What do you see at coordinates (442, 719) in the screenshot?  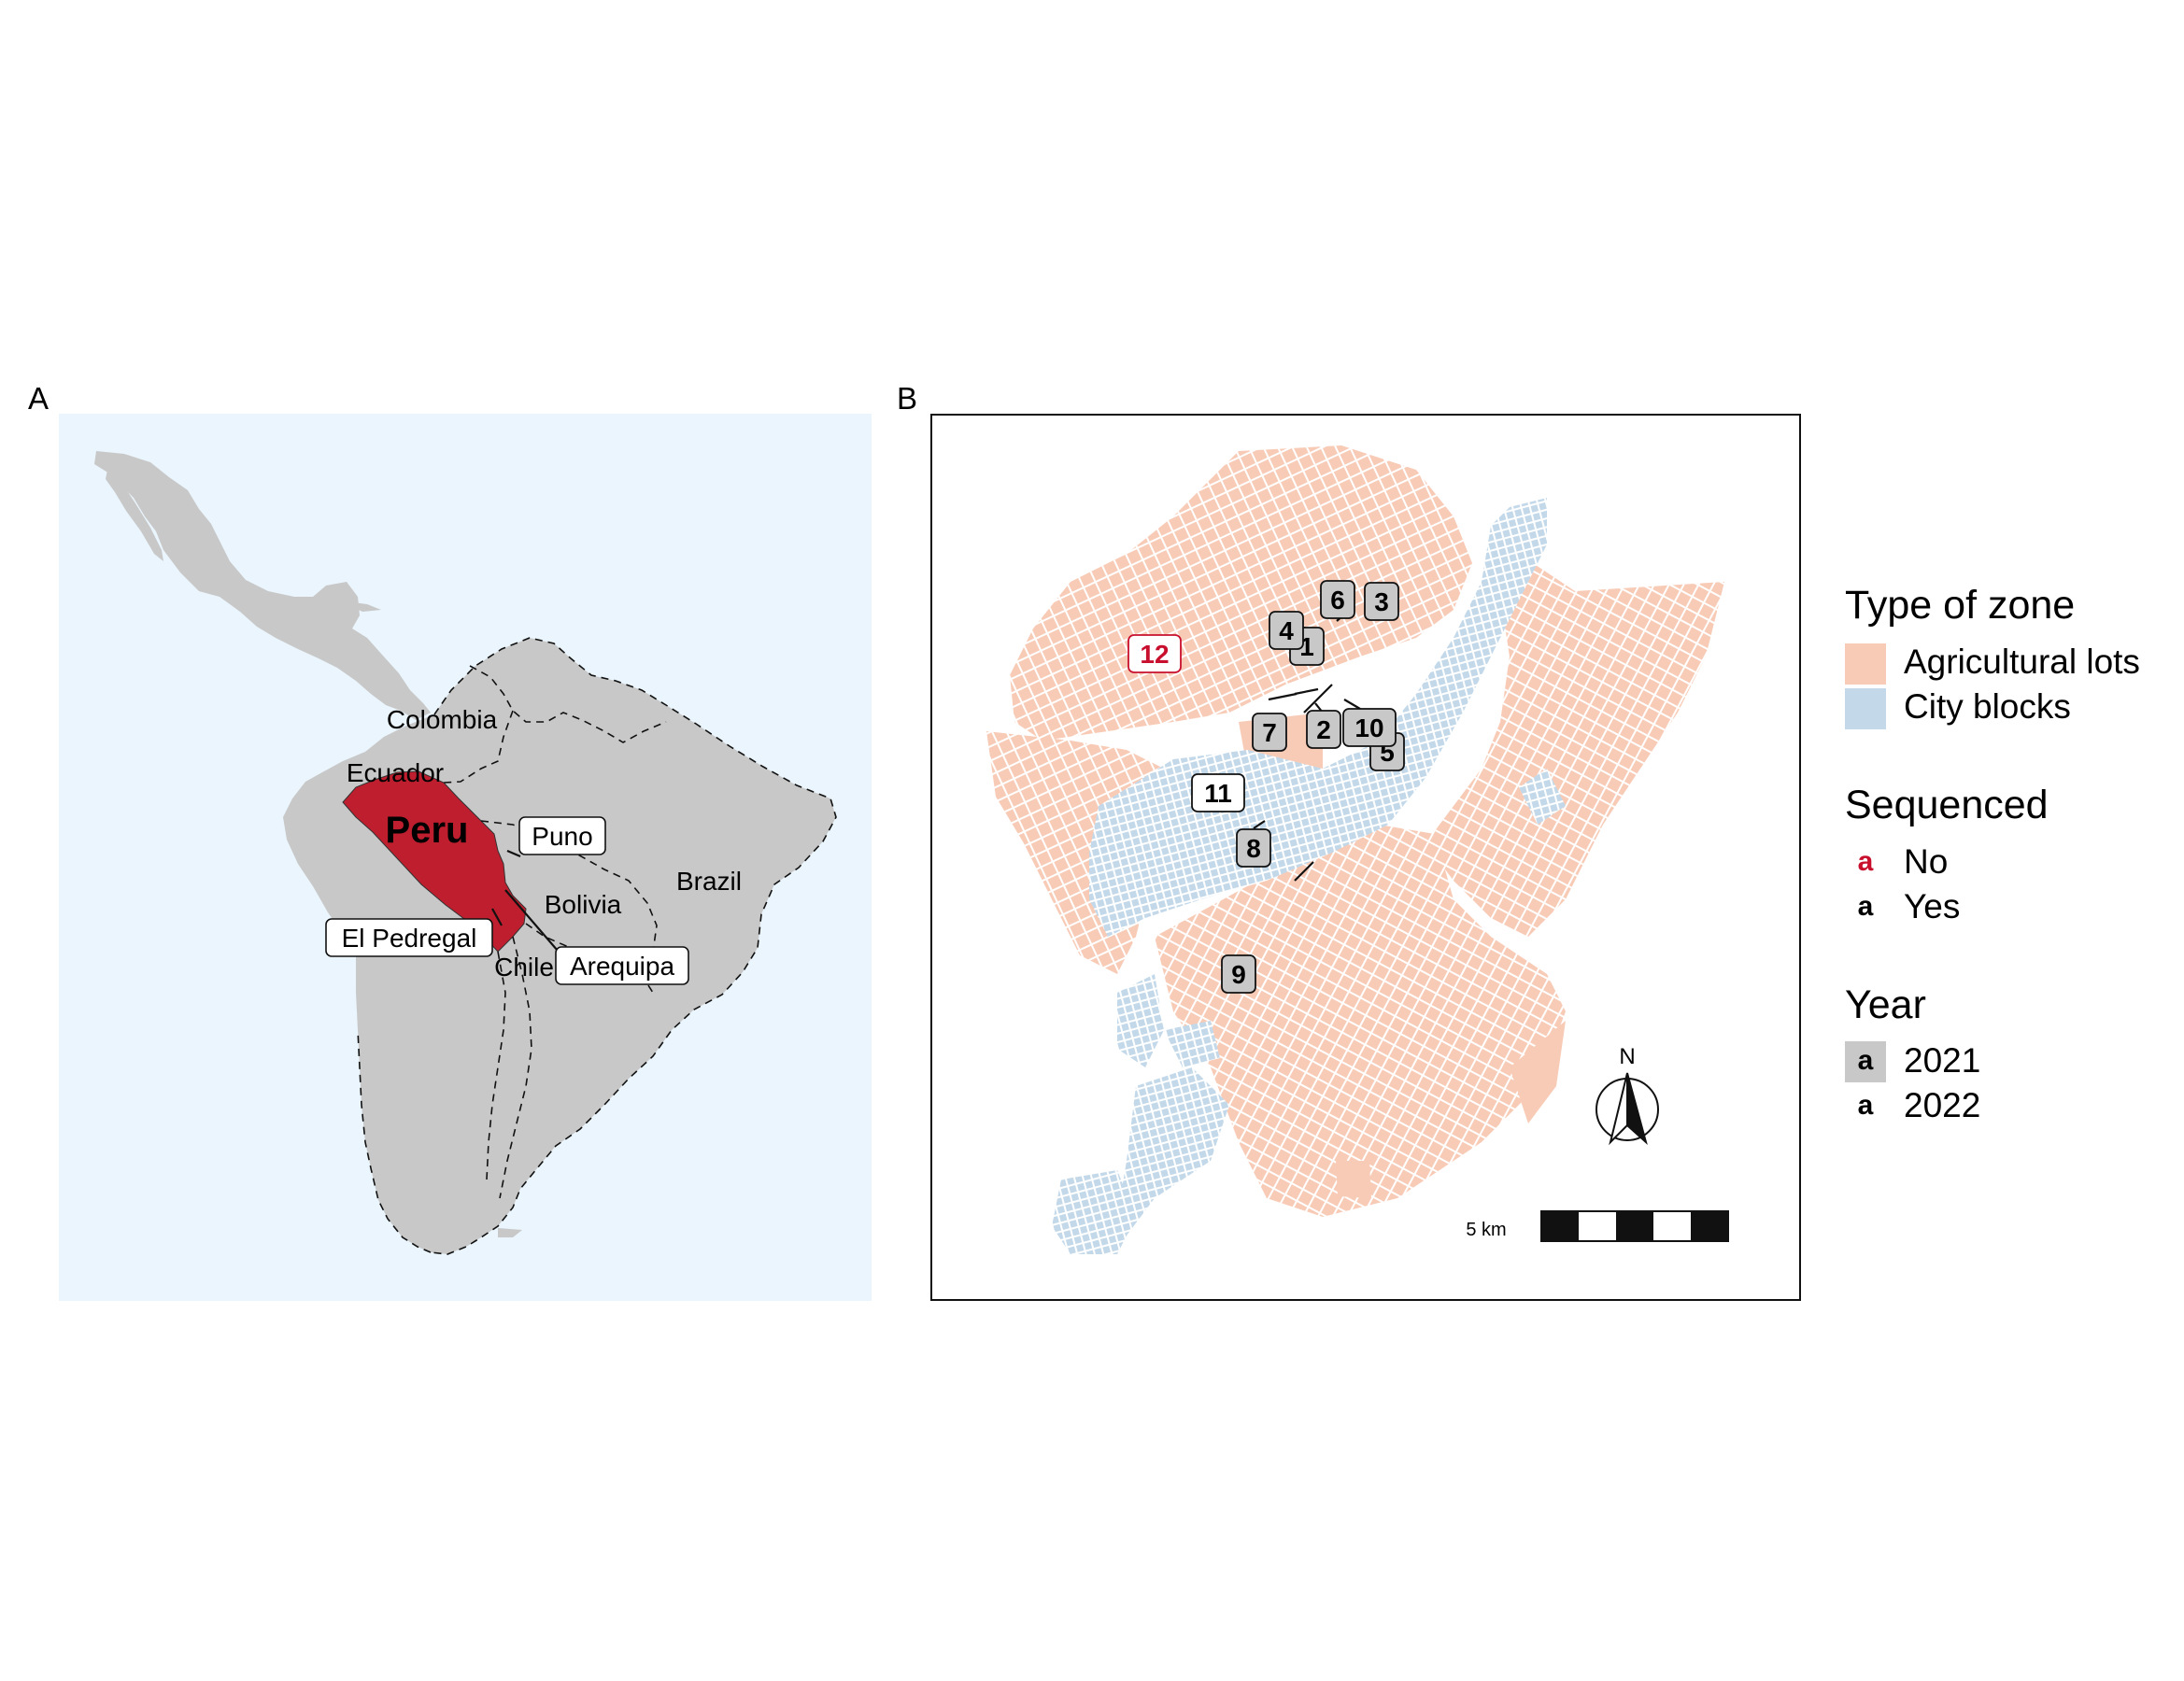 I see `label-colombia: Colombia` at bounding box center [442, 719].